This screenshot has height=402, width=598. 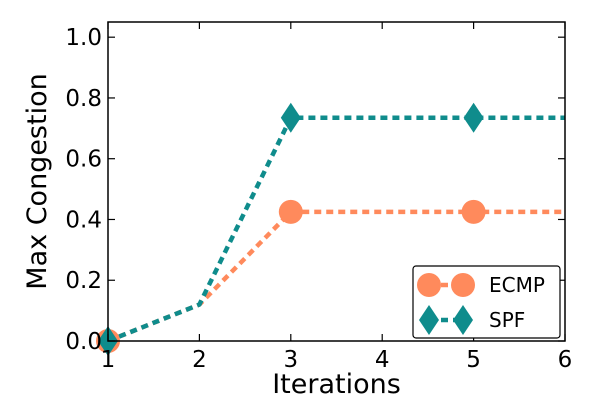 I want to click on data-point-spf-x5, so click(x=473, y=117).